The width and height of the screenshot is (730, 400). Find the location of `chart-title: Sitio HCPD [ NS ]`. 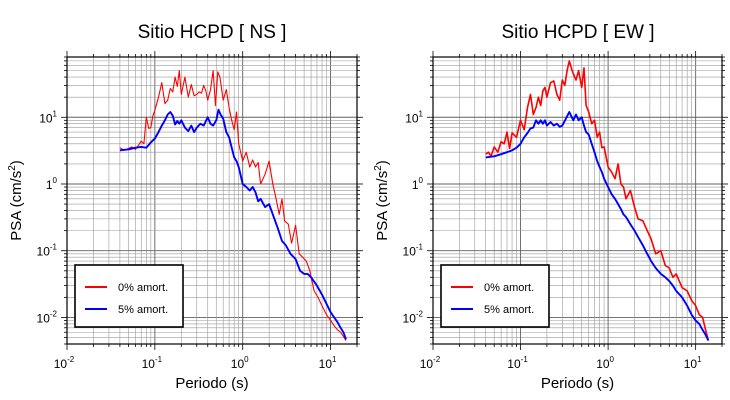

chart-title: Sitio HCPD [ NS ] is located at coordinates (212, 32).